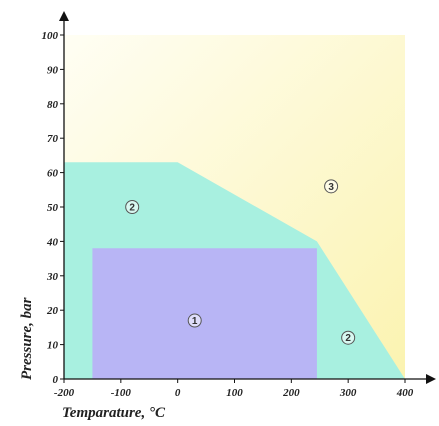 The height and width of the screenshot is (426, 439). Describe the element at coordinates (291, 393) in the screenshot. I see `x-tick-label: 200` at that location.